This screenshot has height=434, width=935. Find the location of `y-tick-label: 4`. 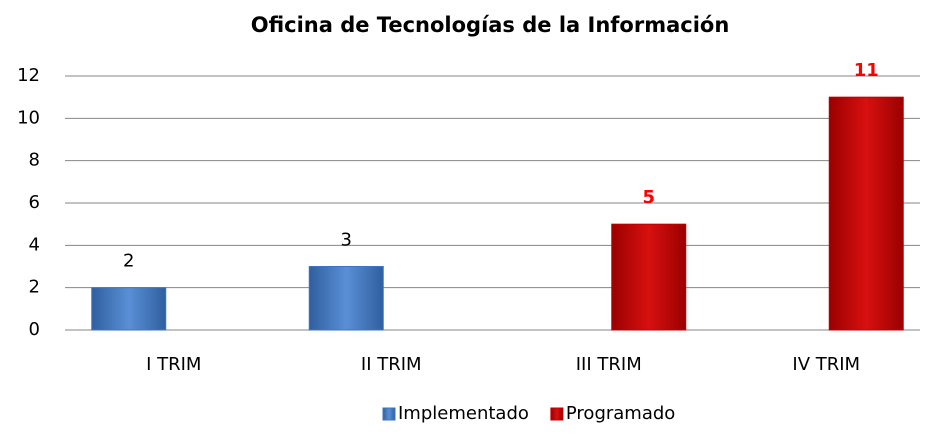

y-tick-label: 4 is located at coordinates (34, 244).